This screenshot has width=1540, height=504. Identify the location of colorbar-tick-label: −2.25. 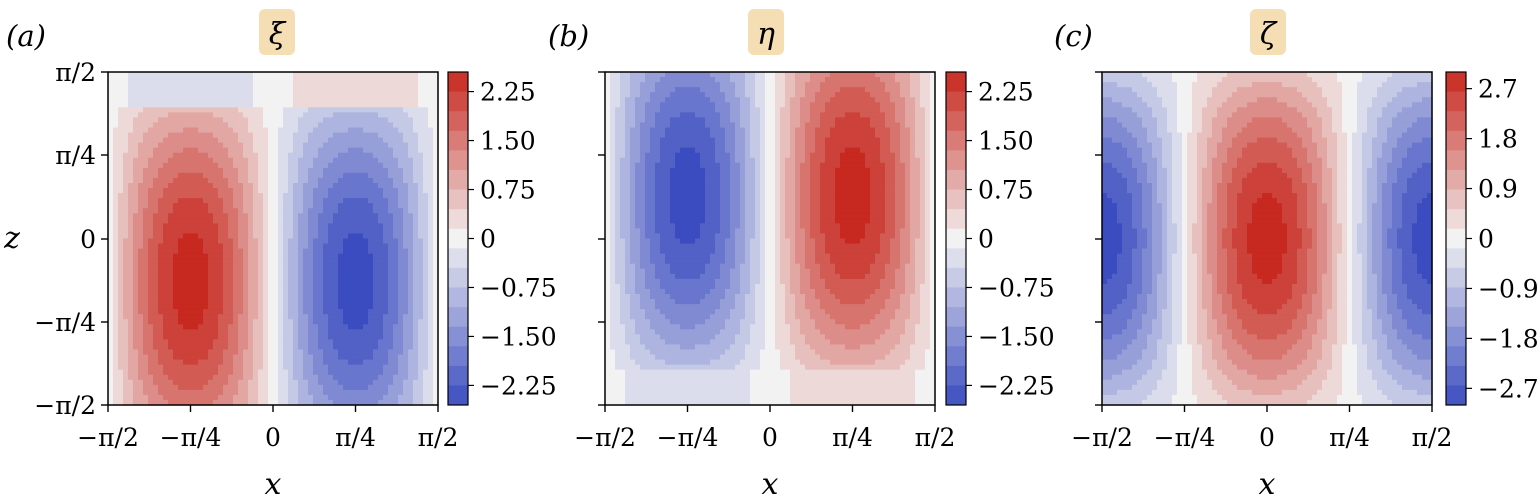
(518, 385).